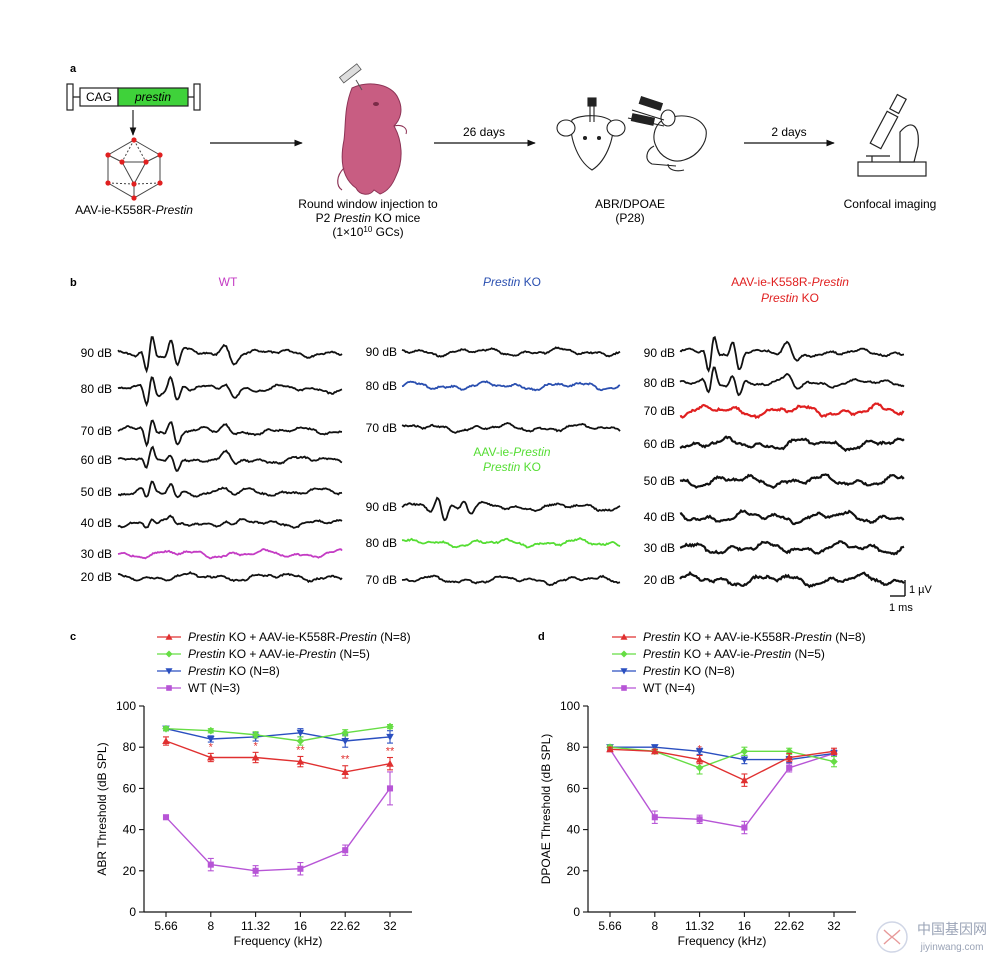 This screenshot has width=1000, height=978. Describe the element at coordinates (512, 282) in the screenshot. I see `title-prestin-ko: Prestin KO` at that location.